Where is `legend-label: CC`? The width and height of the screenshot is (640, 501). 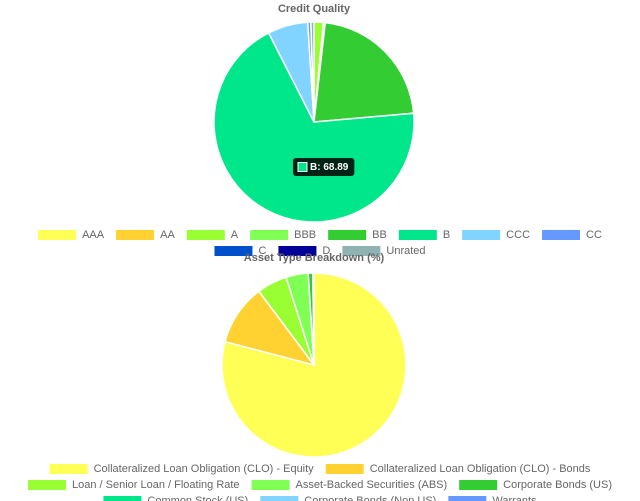
legend-label: CC is located at coordinates (594, 235).